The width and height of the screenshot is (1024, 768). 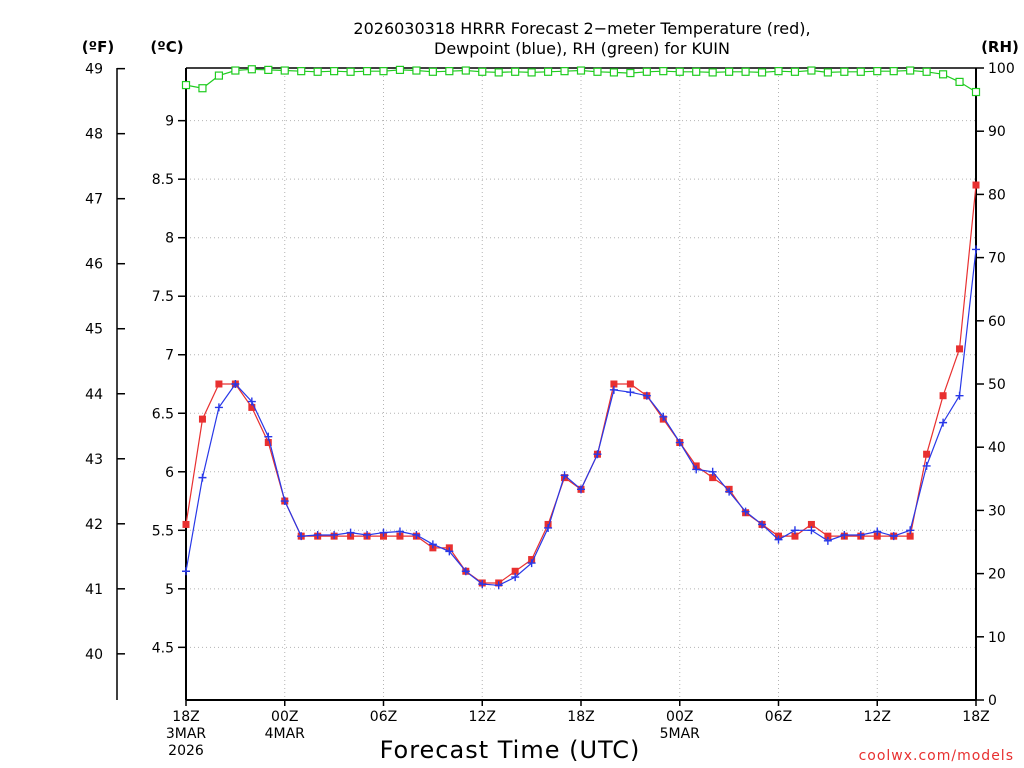 What do you see at coordinates (992, 701) in the screenshot?
I see `rh-tick-label: 0` at bounding box center [992, 701].